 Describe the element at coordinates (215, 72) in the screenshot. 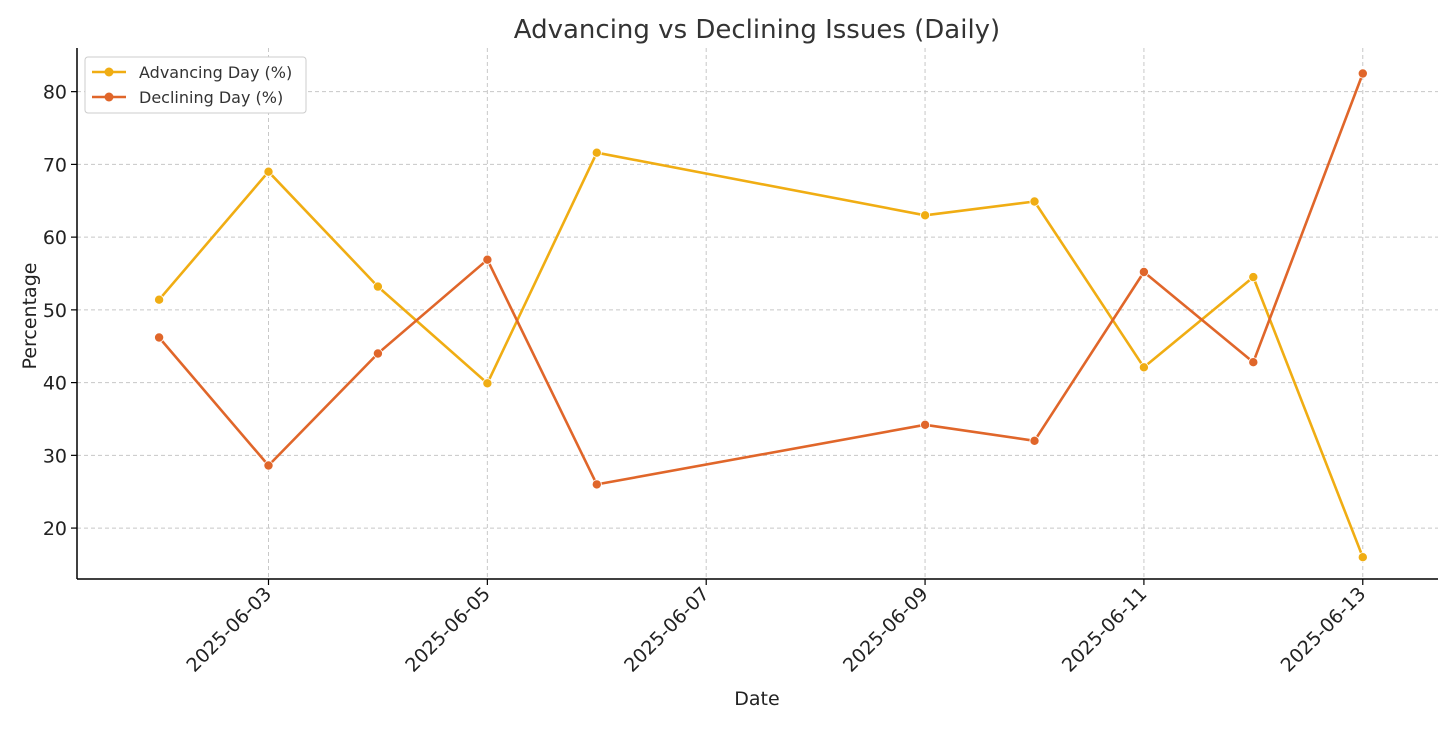

I see `legend-label-advancing: Advancing Day (%)` at that location.